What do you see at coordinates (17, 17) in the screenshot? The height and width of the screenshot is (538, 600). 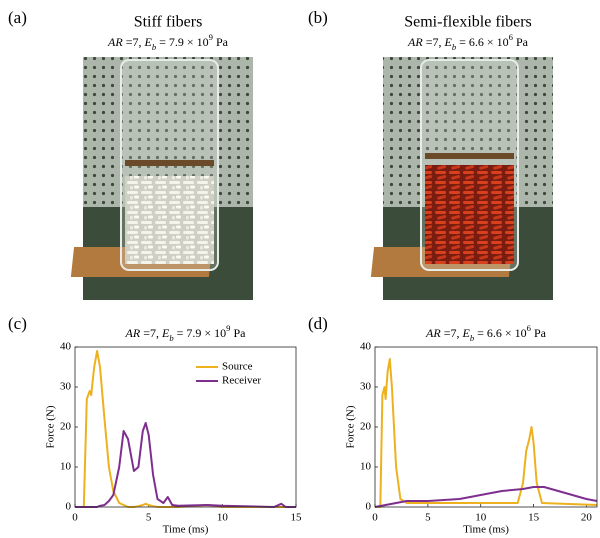 I see `panel-label: (a)` at bounding box center [17, 17].